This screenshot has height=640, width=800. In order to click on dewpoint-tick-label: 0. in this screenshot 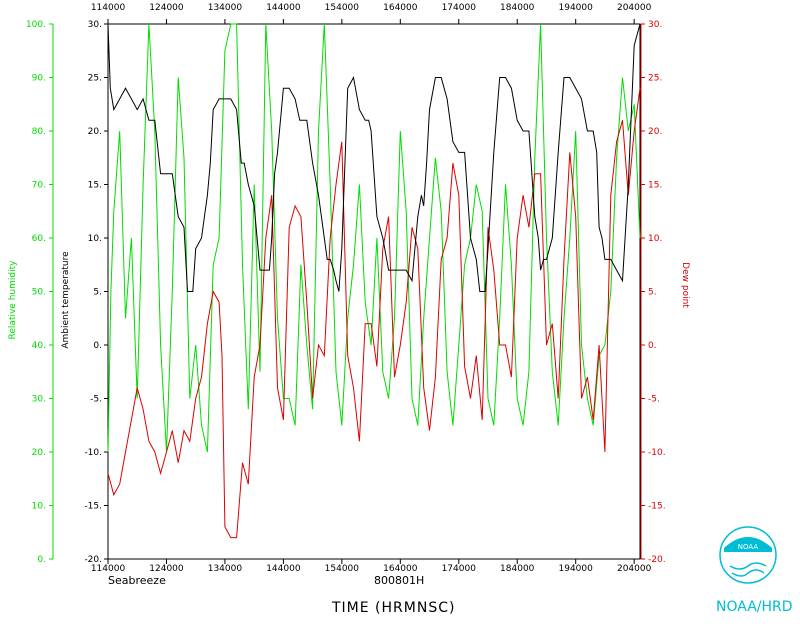, I will do `click(652, 346)`.